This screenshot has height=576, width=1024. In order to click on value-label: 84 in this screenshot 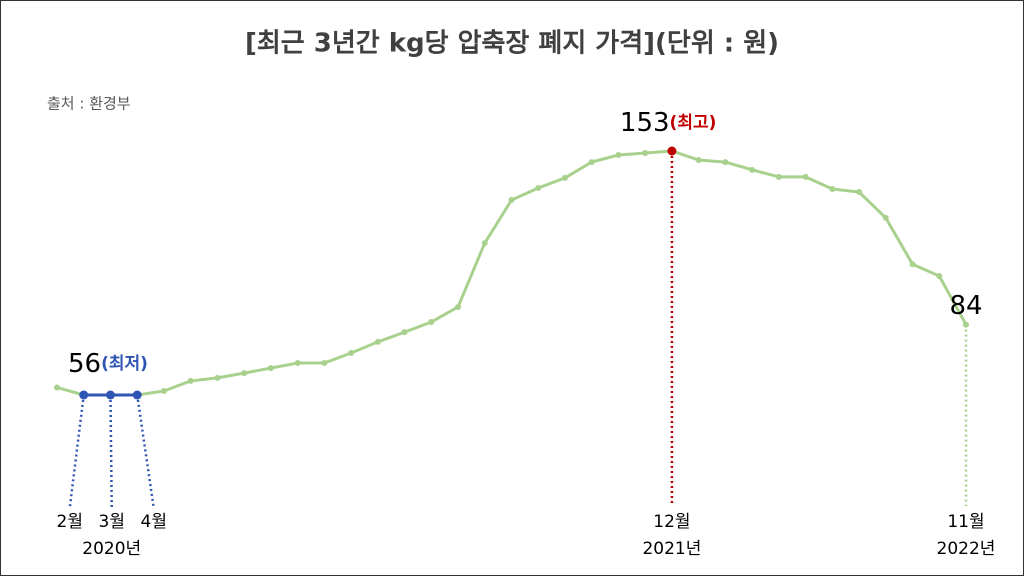, I will do `click(965, 306)`.